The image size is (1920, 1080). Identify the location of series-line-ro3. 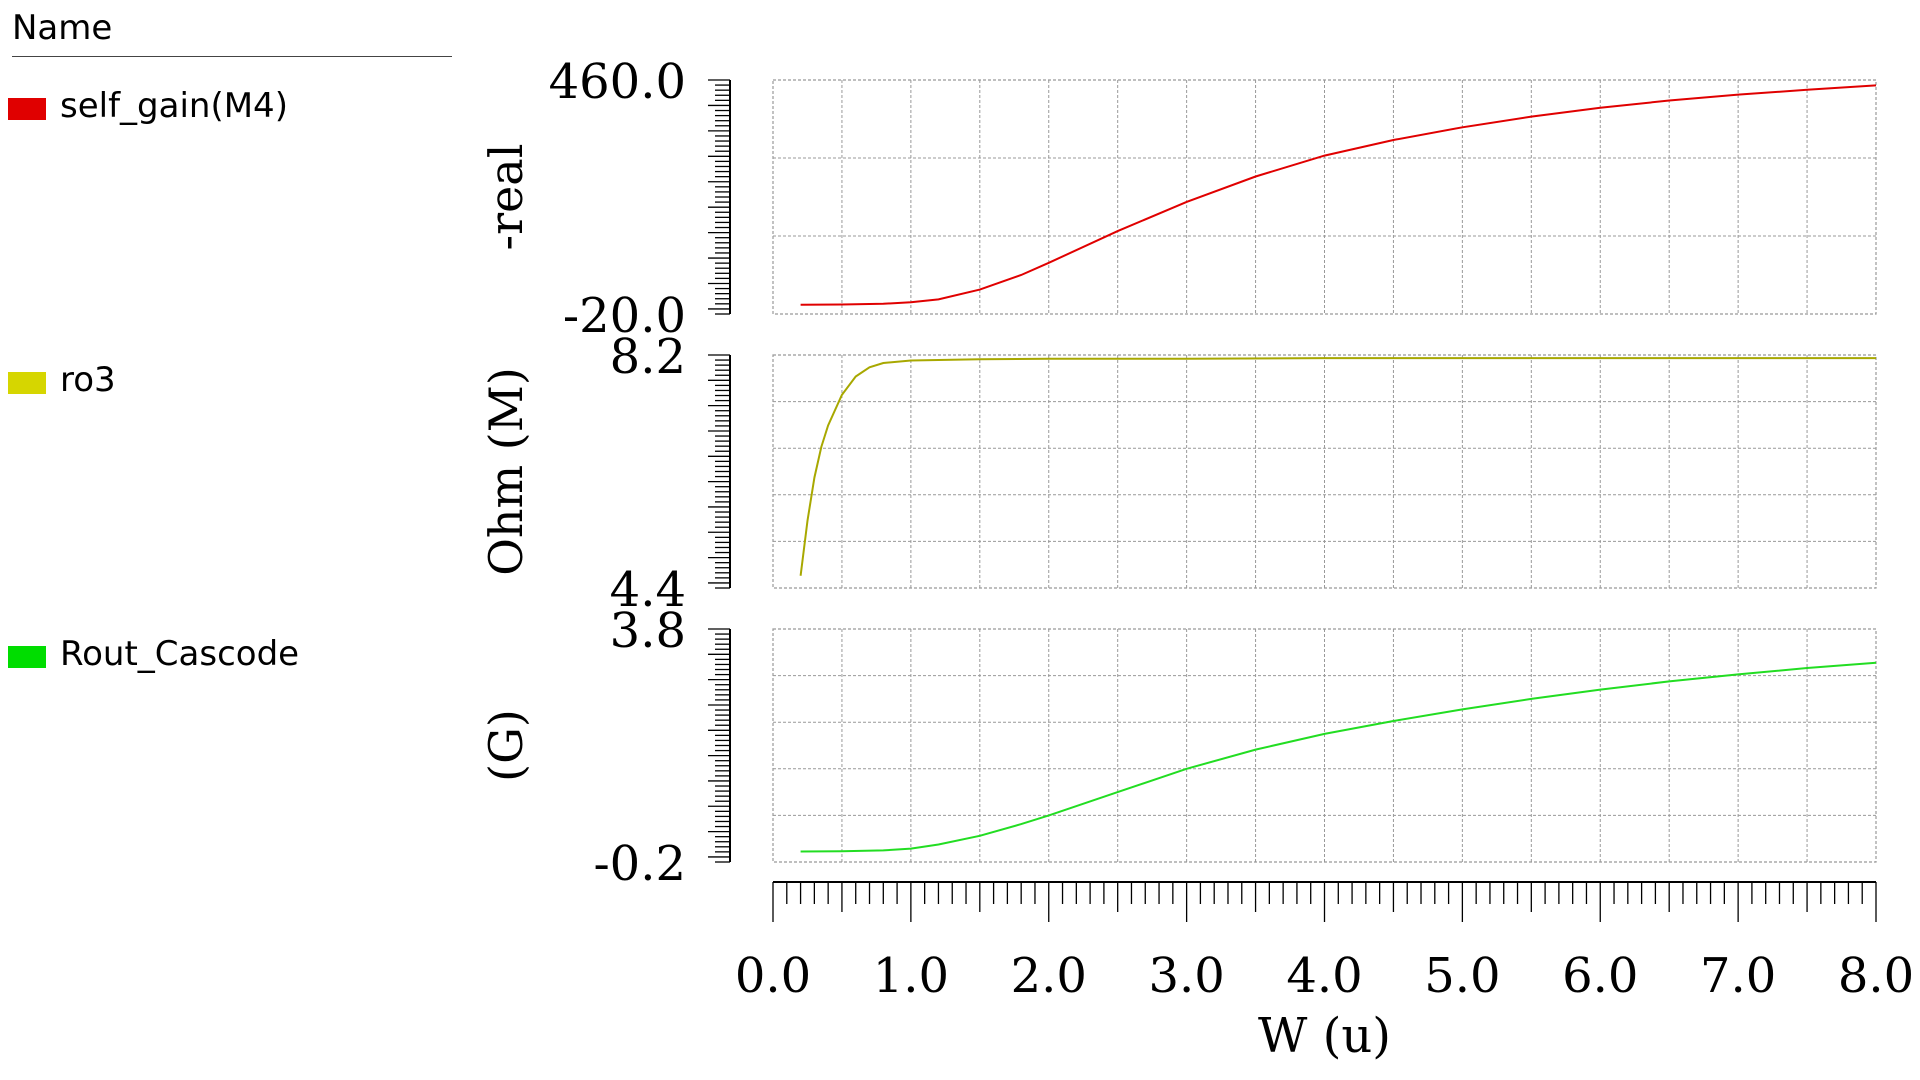
(1337, 466).